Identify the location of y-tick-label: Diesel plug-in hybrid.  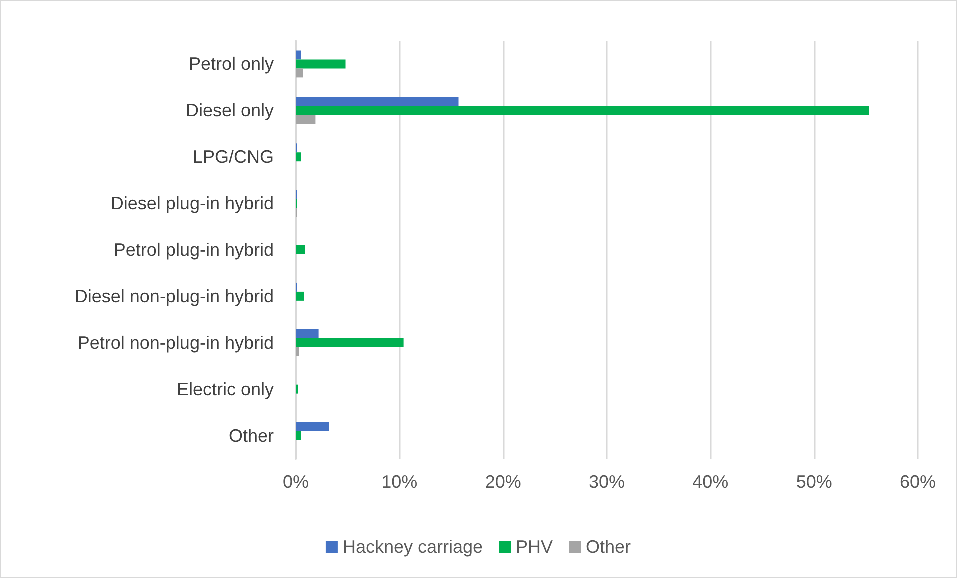
(192, 204).